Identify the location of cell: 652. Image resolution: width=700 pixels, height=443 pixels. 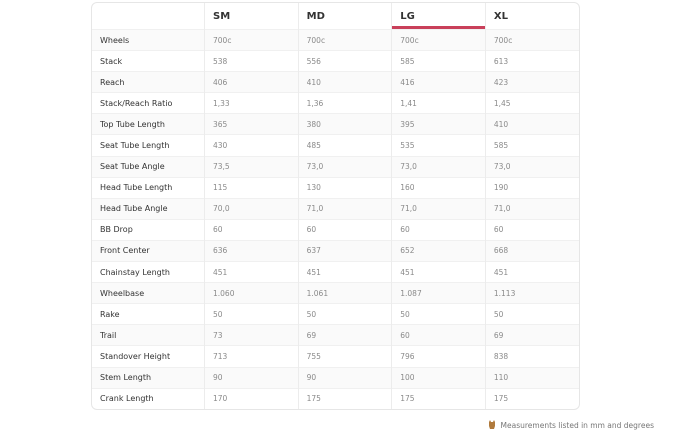
(438, 250).